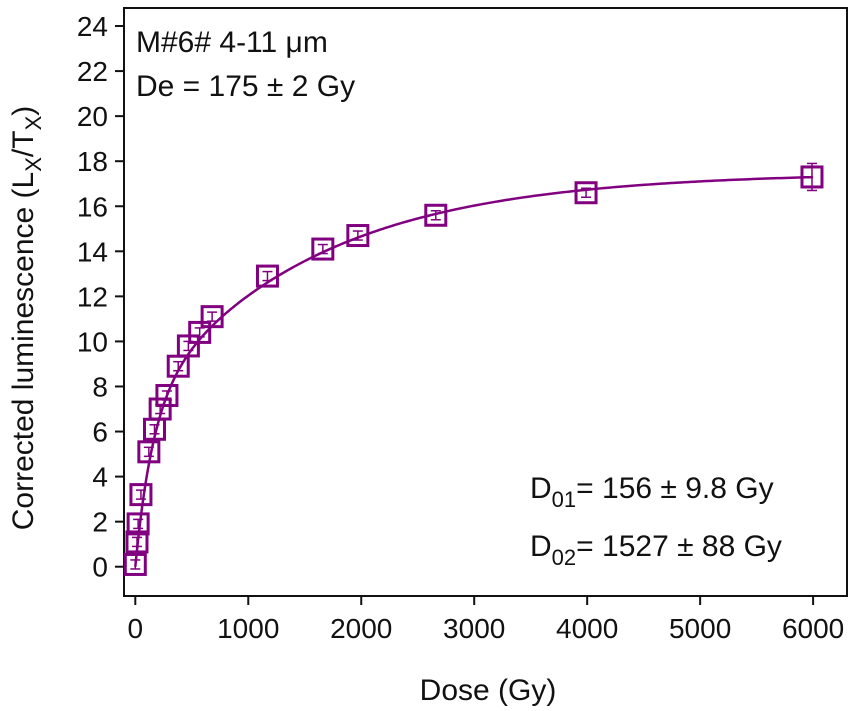 The image size is (860, 711). Describe the element at coordinates (100, 522) in the screenshot. I see `y-tick-label: 2` at that location.